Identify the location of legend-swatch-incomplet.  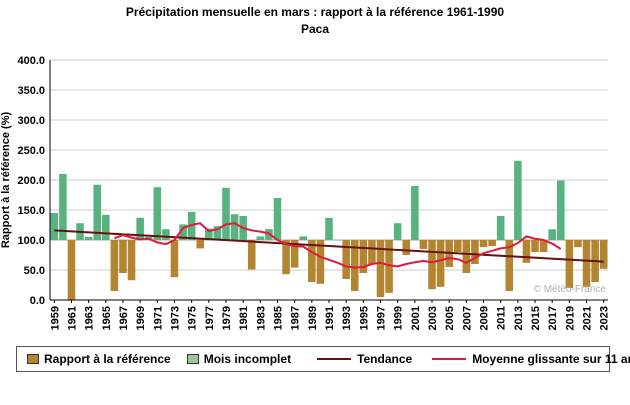
(192, 359).